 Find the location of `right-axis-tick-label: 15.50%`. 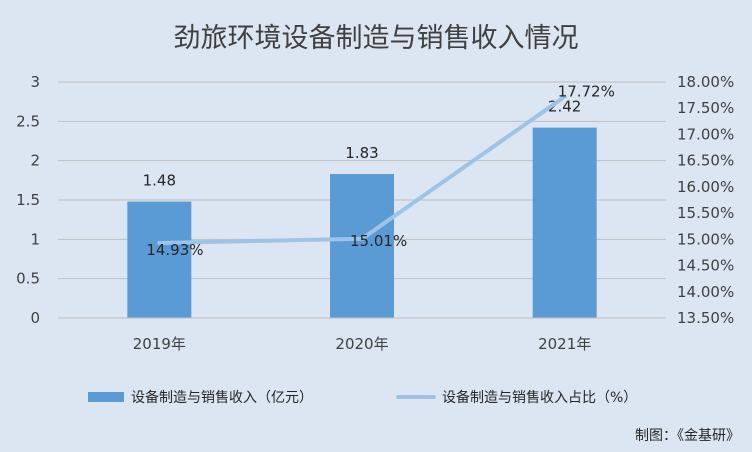

right-axis-tick-label: 15.50% is located at coordinates (705, 213).